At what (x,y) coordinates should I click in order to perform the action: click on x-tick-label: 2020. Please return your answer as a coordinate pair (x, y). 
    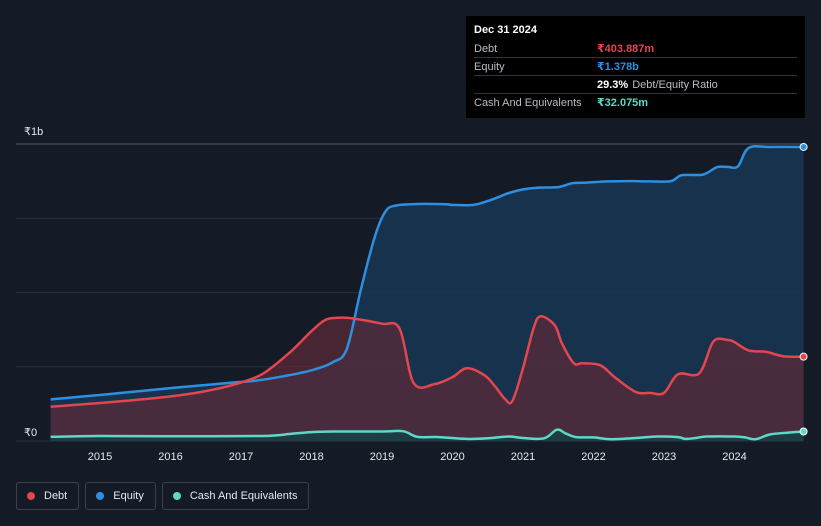
    Looking at the image, I should click on (452, 457).